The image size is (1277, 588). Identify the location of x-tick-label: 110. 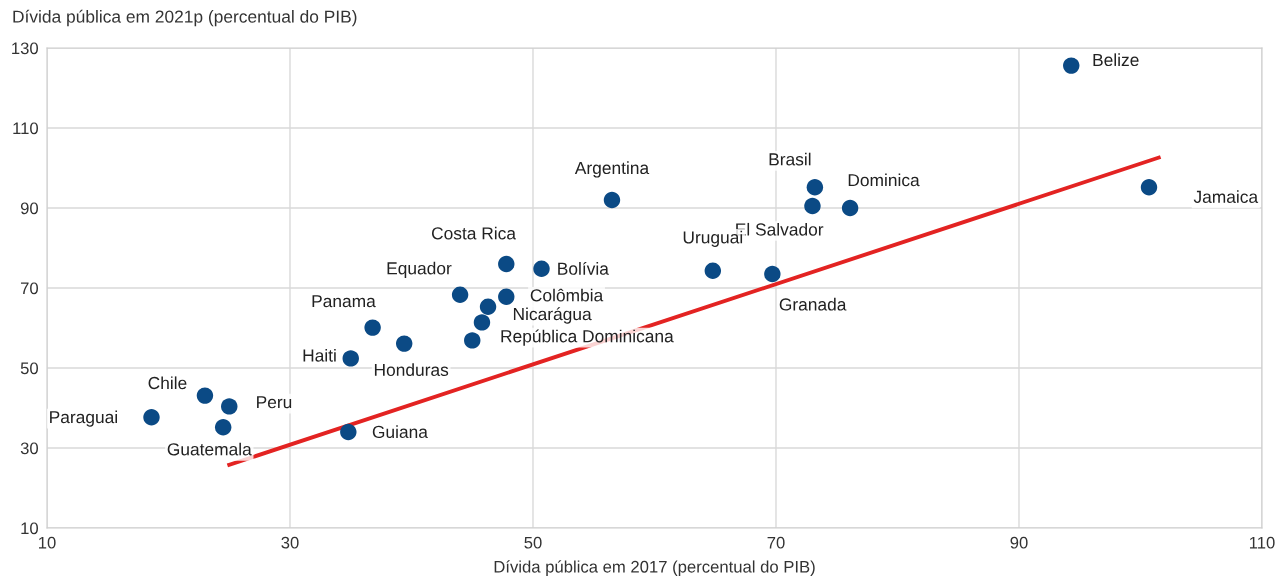
(1262, 542).